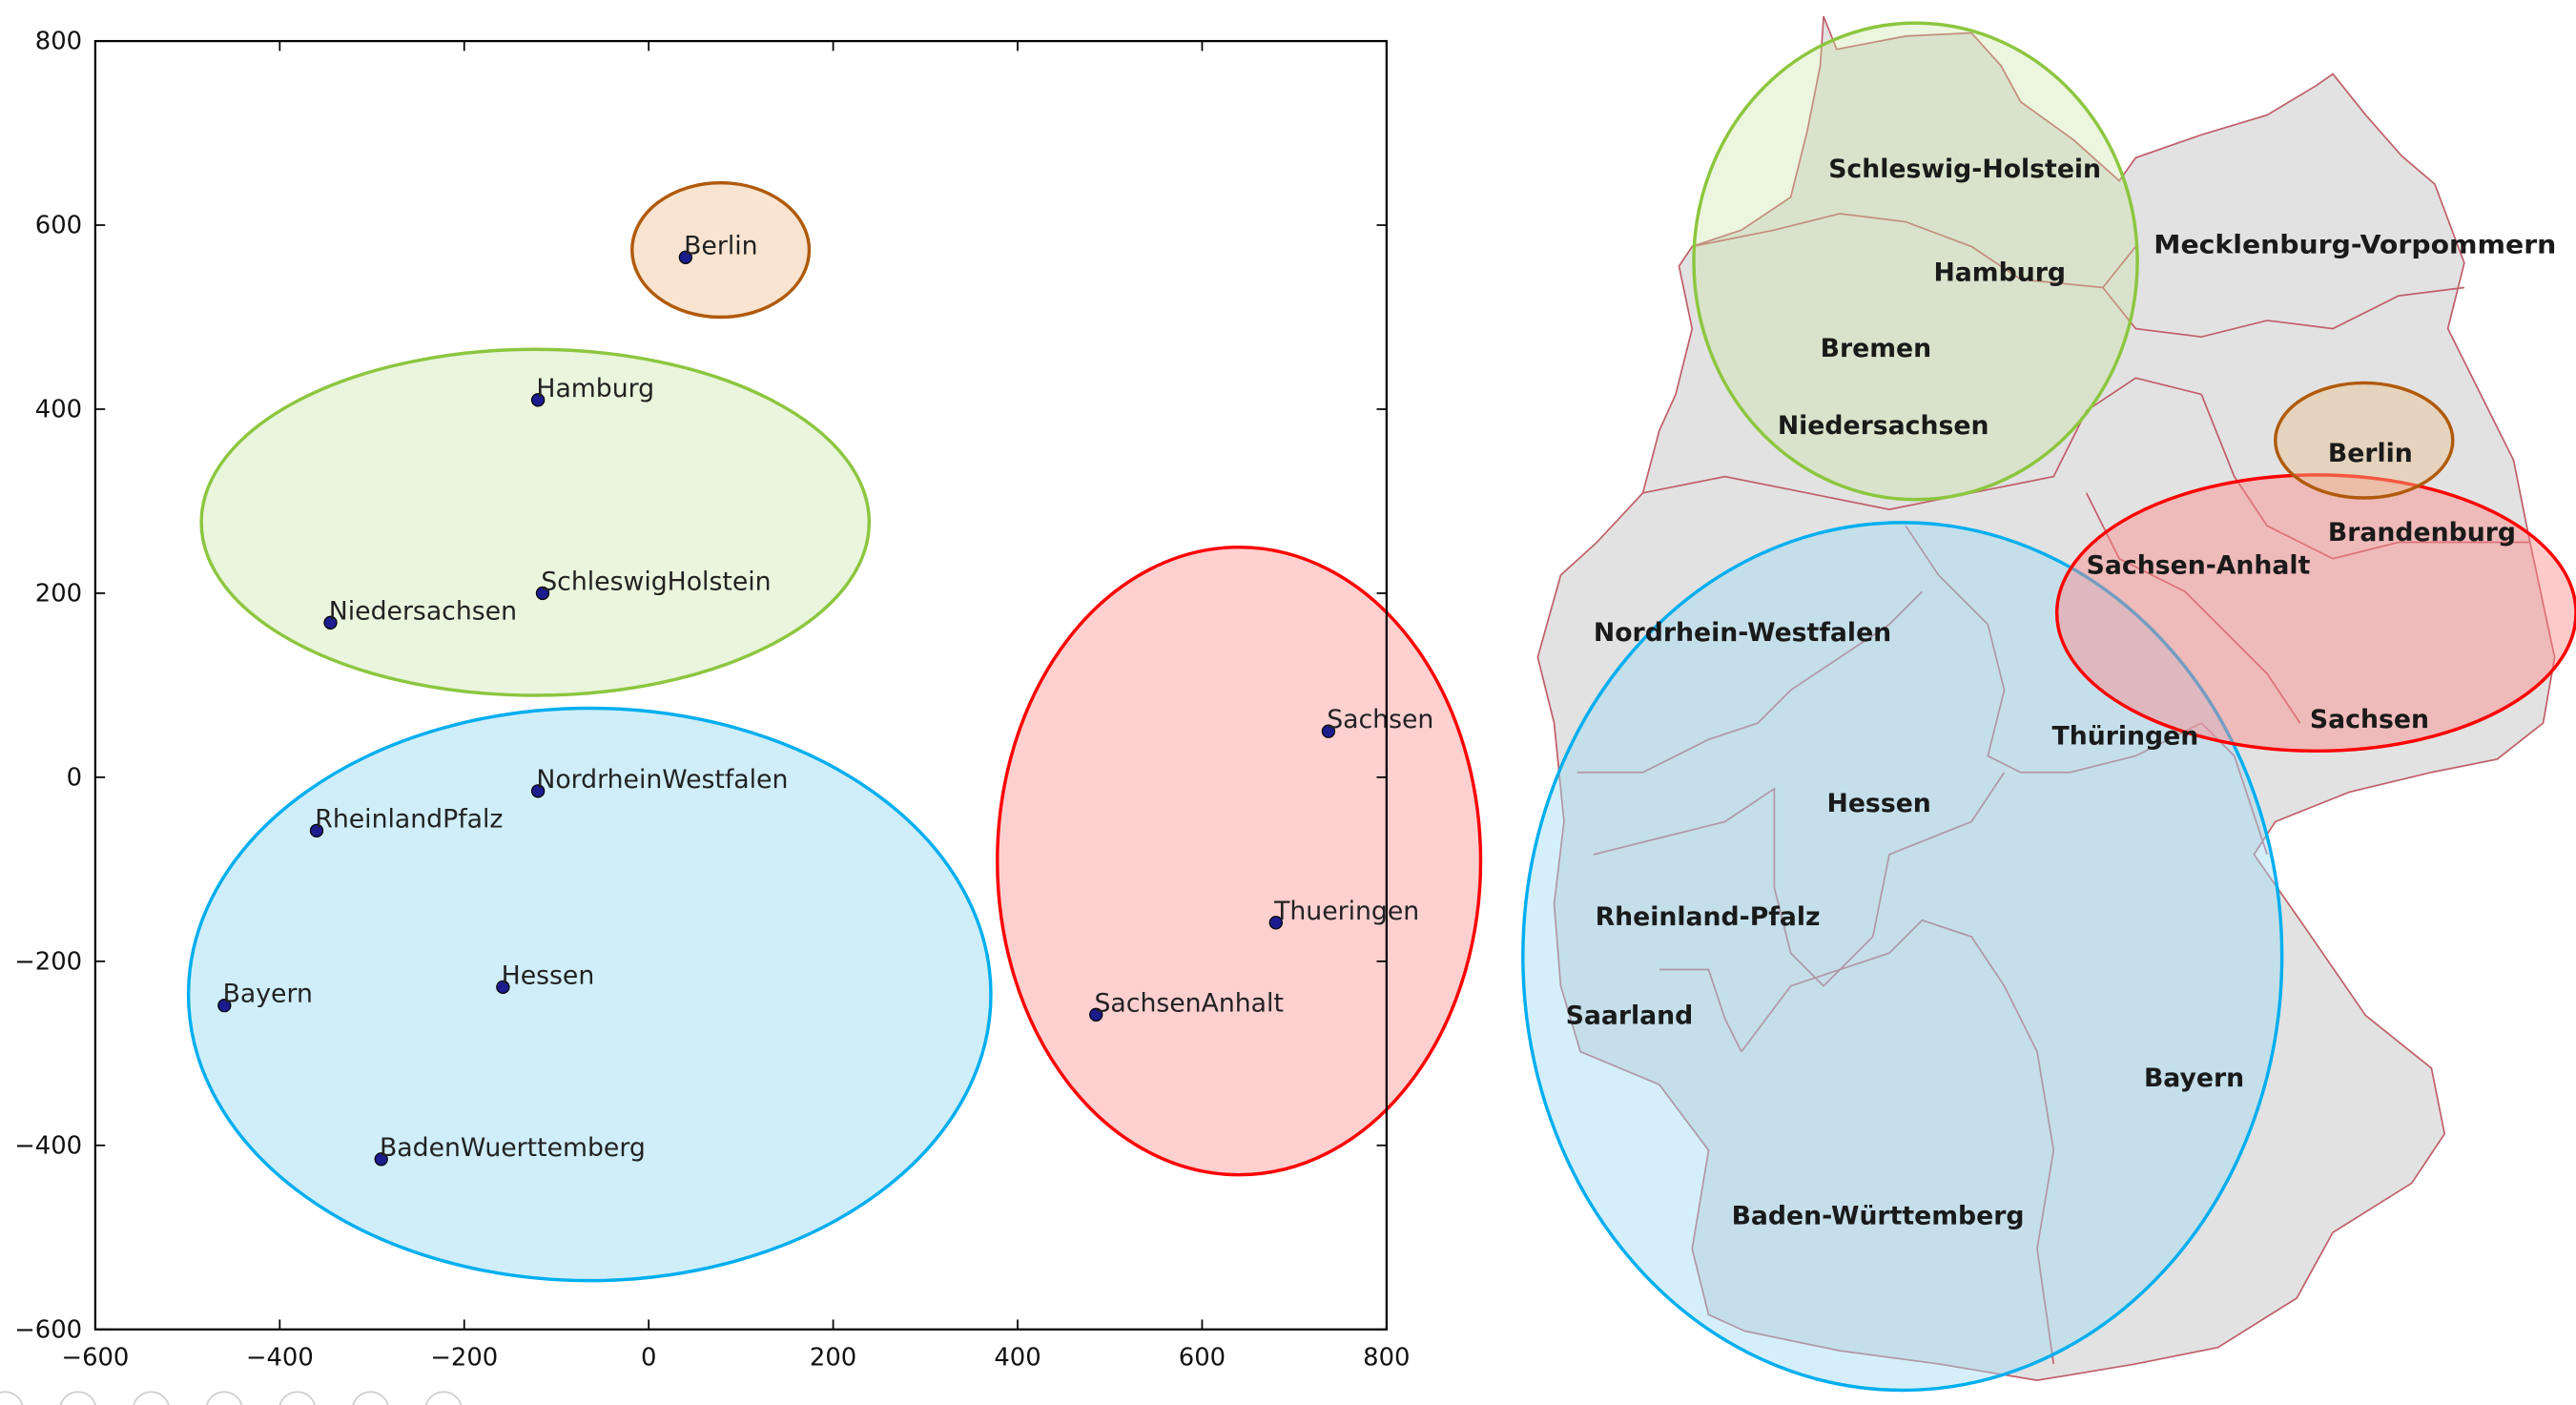 This screenshot has height=1405, width=2576. Describe the element at coordinates (58, 594) in the screenshot. I see `y-tick-label: 200` at that location.